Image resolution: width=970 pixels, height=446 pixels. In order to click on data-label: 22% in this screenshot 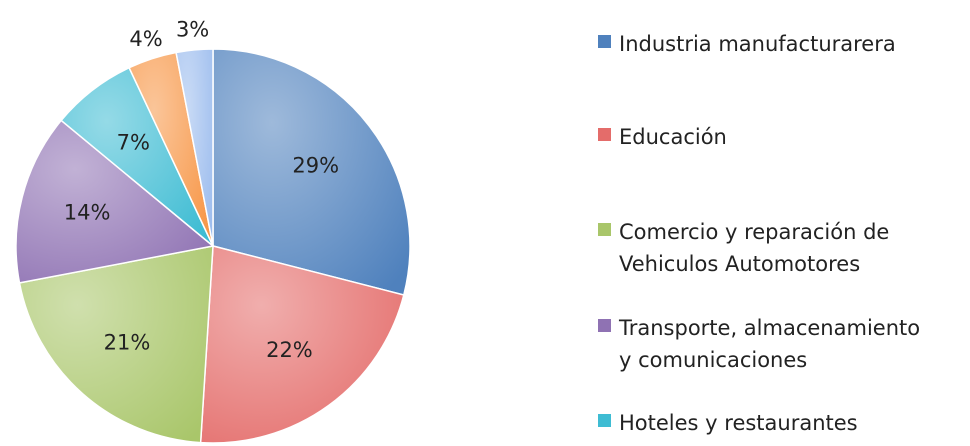, I will do `click(289, 350)`.